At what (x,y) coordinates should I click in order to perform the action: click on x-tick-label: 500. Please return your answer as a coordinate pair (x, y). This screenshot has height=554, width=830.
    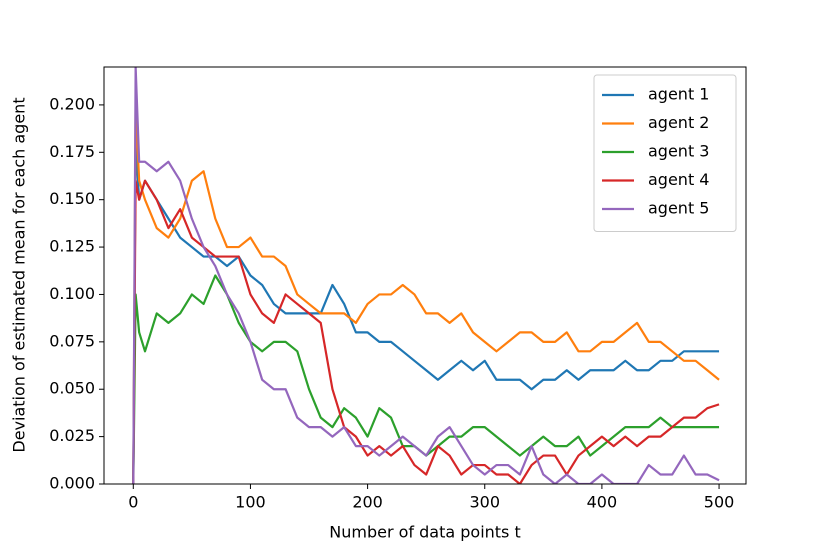
    Looking at the image, I should click on (719, 502).